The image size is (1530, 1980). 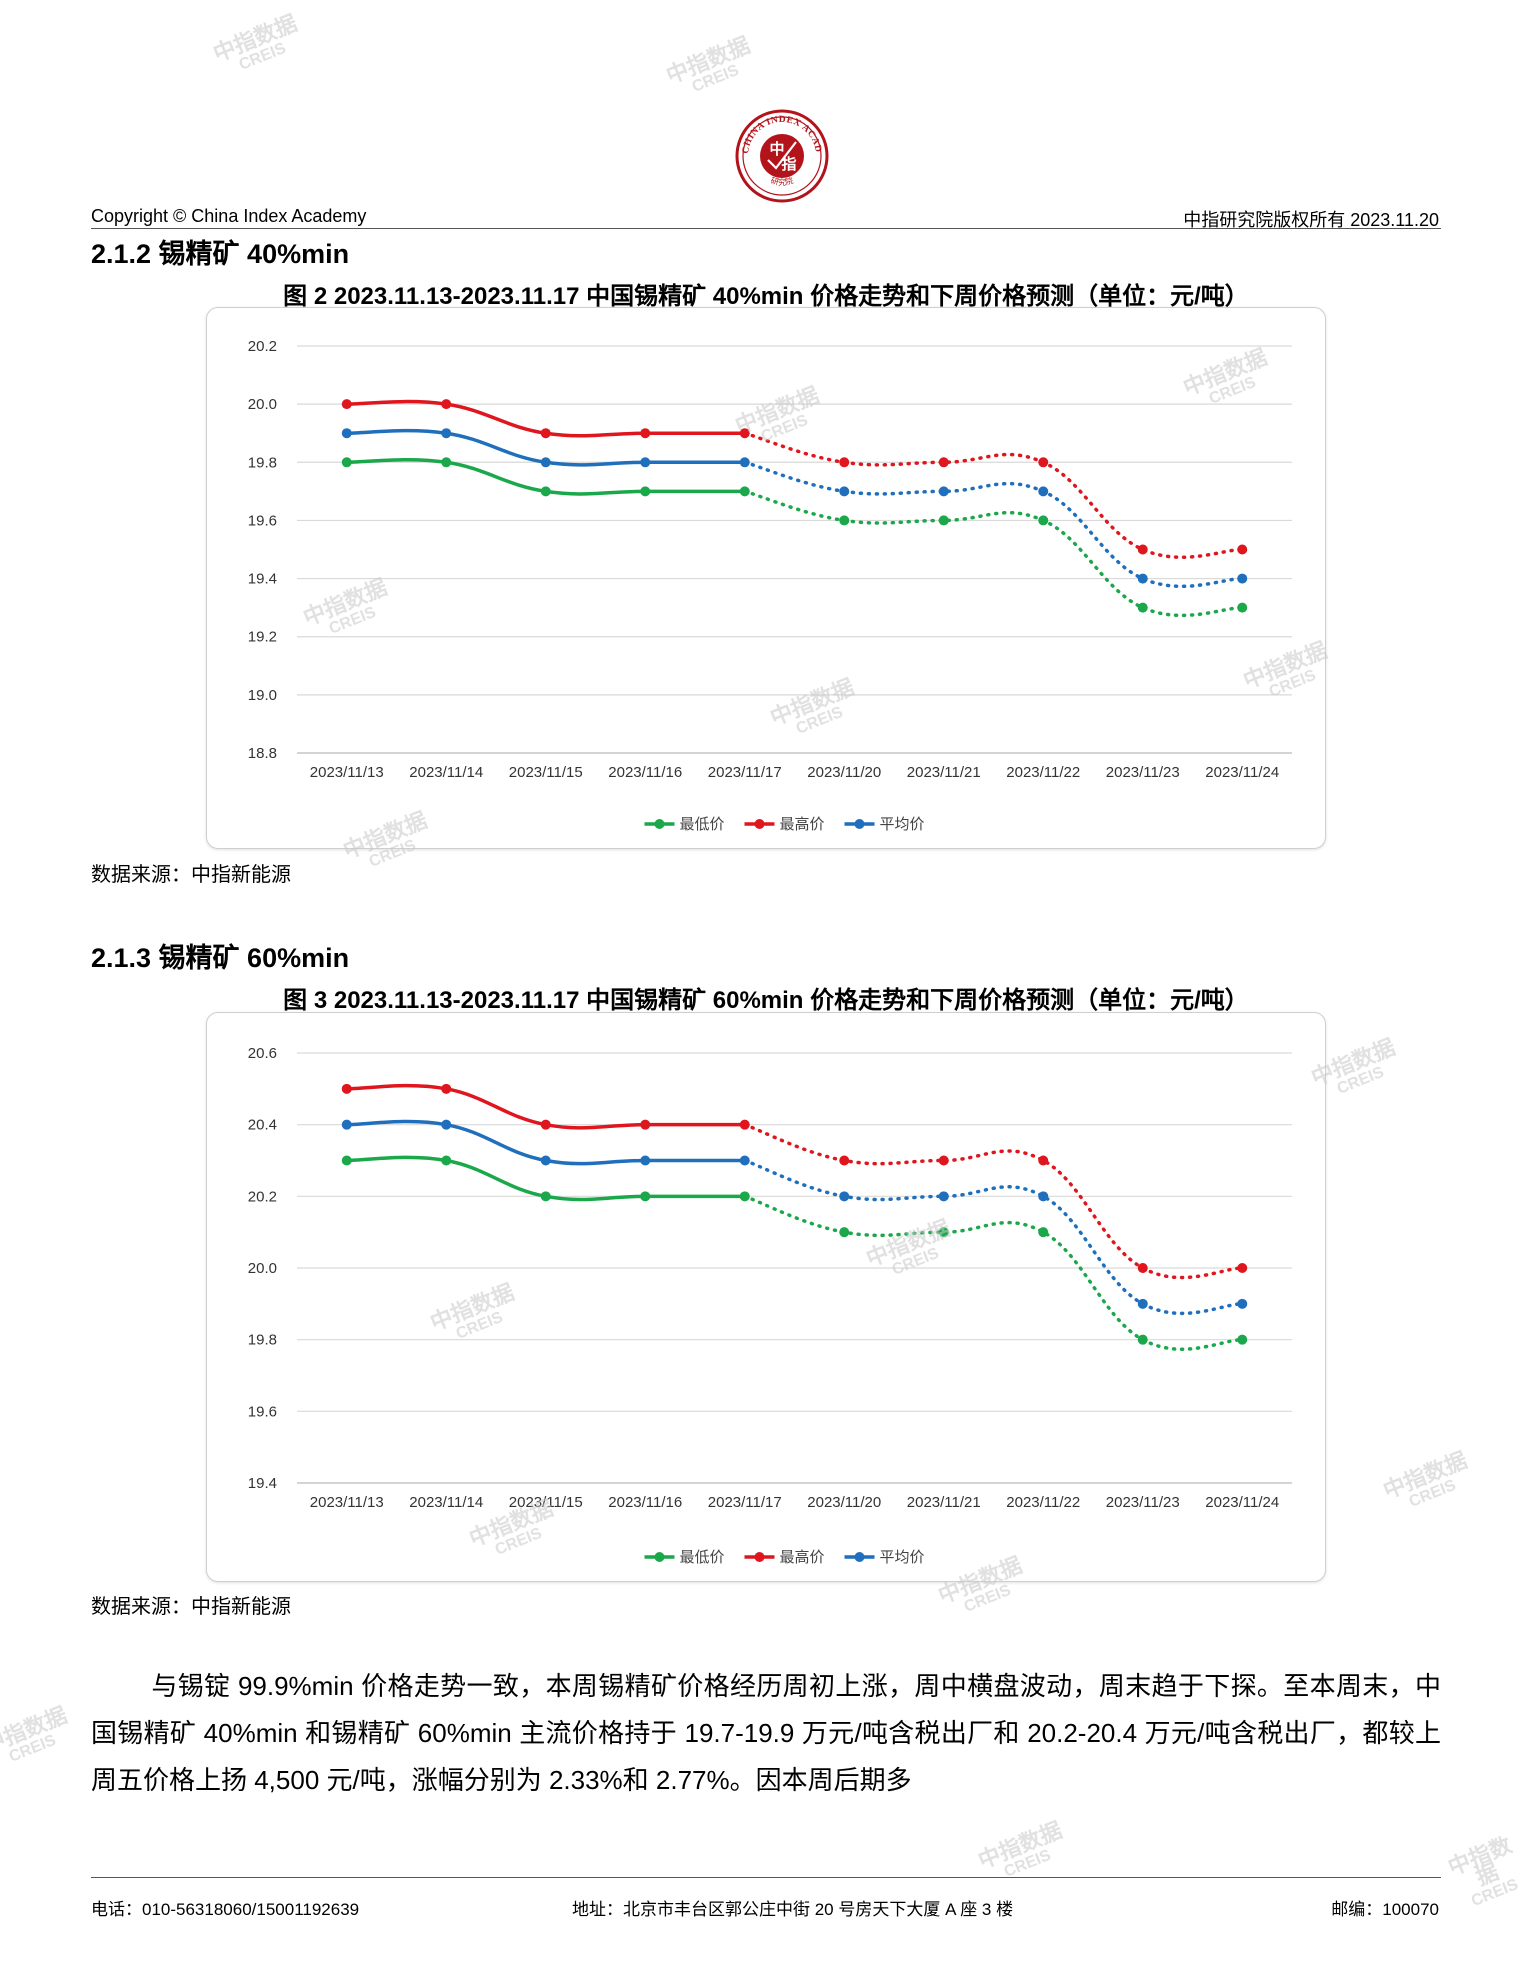 What do you see at coordinates (1143, 772) in the screenshot?
I see `x-tick-label: 2023/11/23` at bounding box center [1143, 772].